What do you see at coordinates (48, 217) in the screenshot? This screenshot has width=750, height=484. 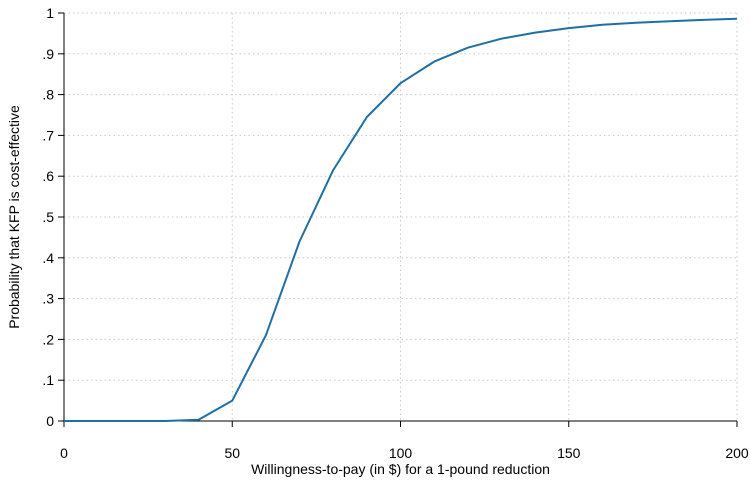 I see `y-tick-label: .5` at bounding box center [48, 217].